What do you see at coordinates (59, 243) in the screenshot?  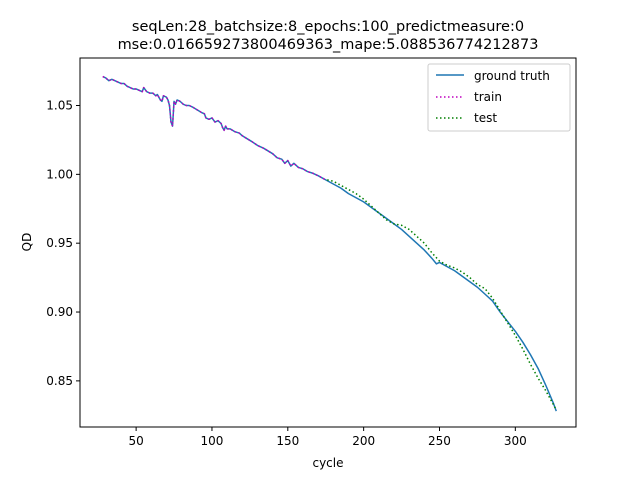 I see `y-tick-label: 0.95` at bounding box center [59, 243].